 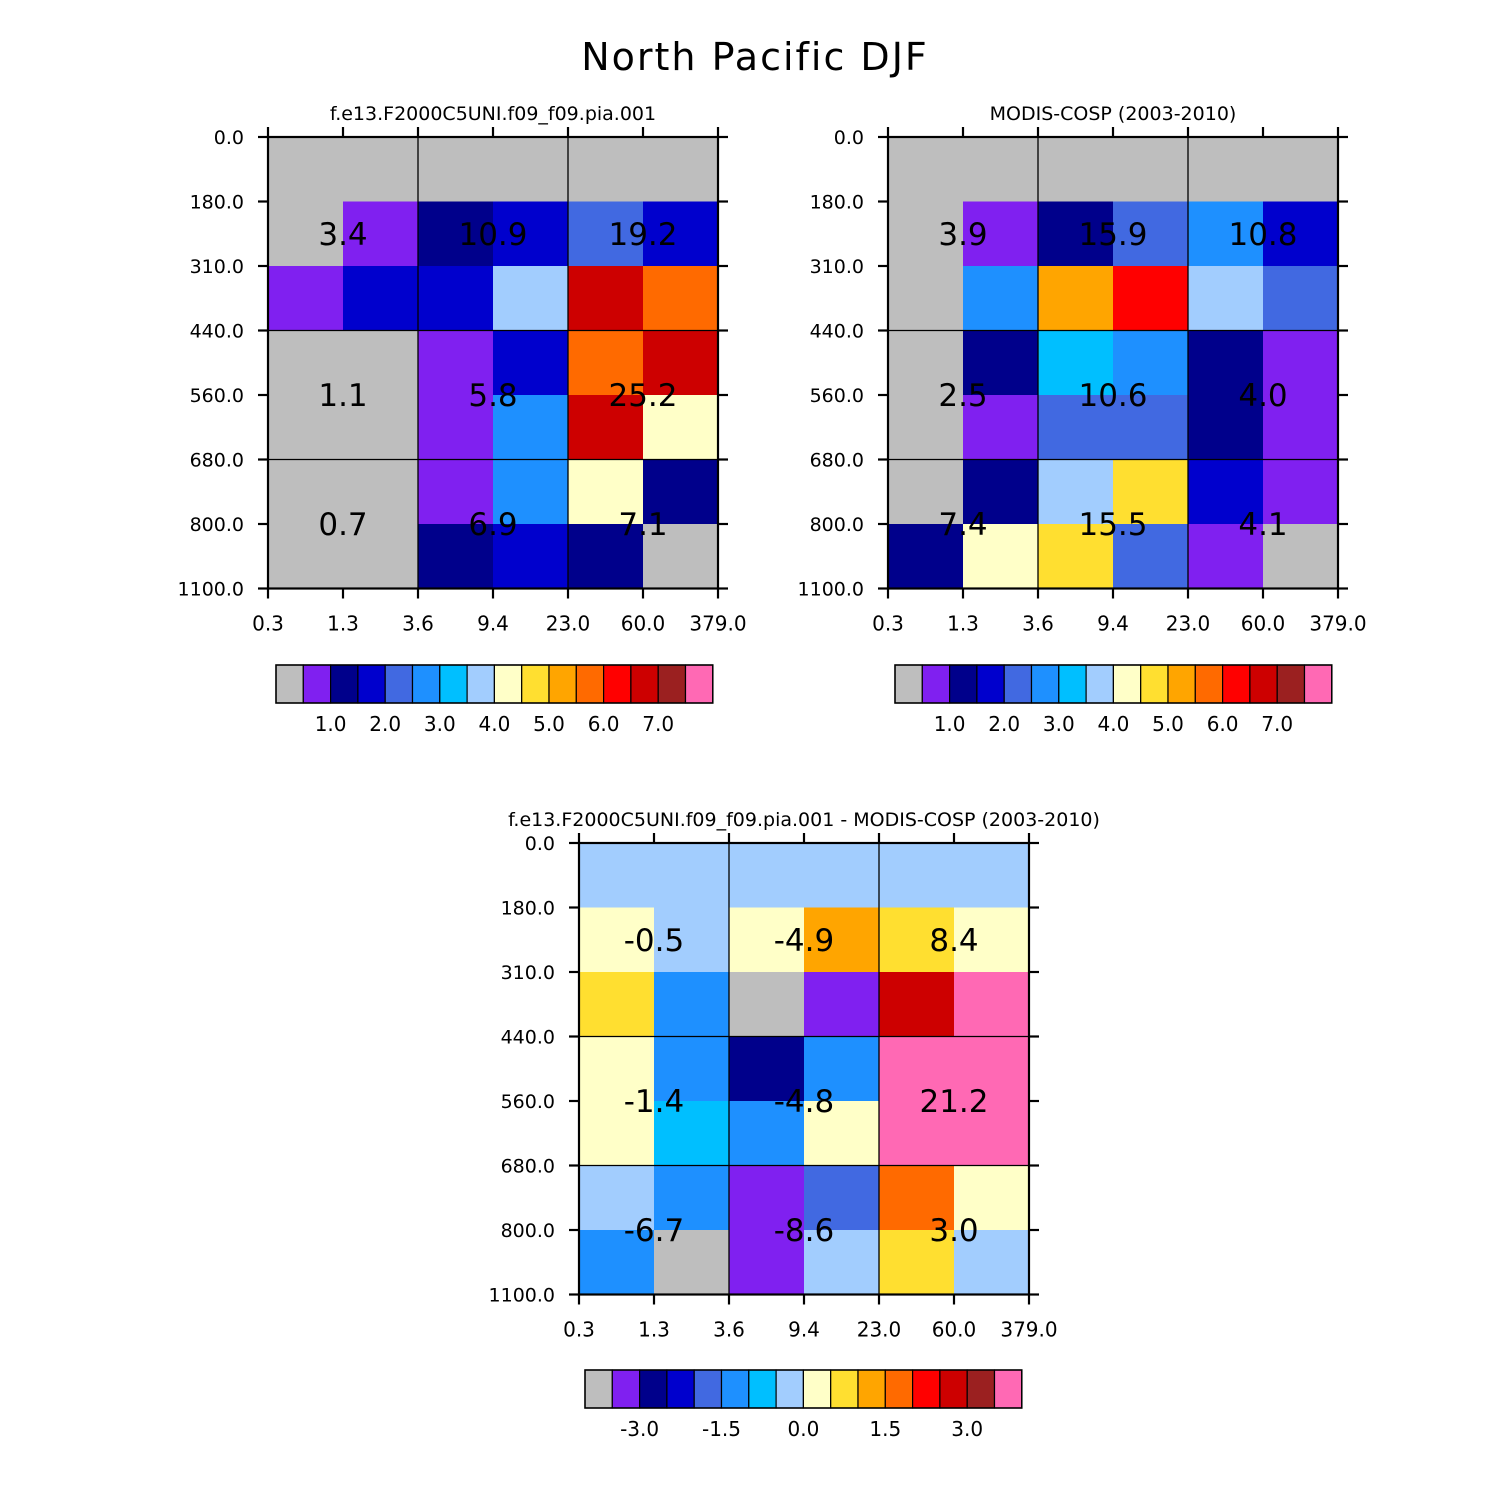 What do you see at coordinates (268, 624) in the screenshot?
I see `x-tick-label: 0.3` at bounding box center [268, 624].